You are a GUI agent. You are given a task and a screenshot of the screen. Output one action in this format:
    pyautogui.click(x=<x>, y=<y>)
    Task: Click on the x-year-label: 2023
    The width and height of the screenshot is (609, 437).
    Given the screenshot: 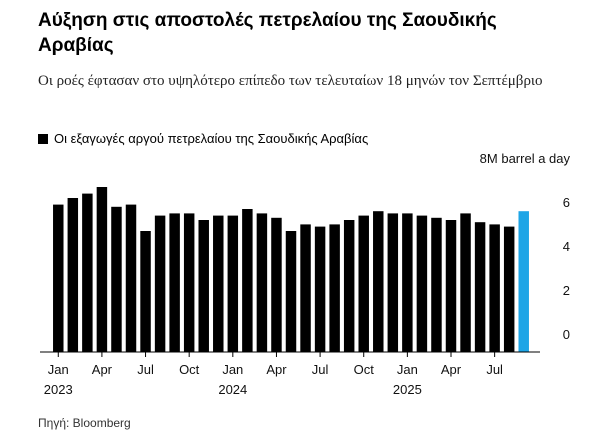 What is the action you would take?
    pyautogui.click(x=58, y=389)
    